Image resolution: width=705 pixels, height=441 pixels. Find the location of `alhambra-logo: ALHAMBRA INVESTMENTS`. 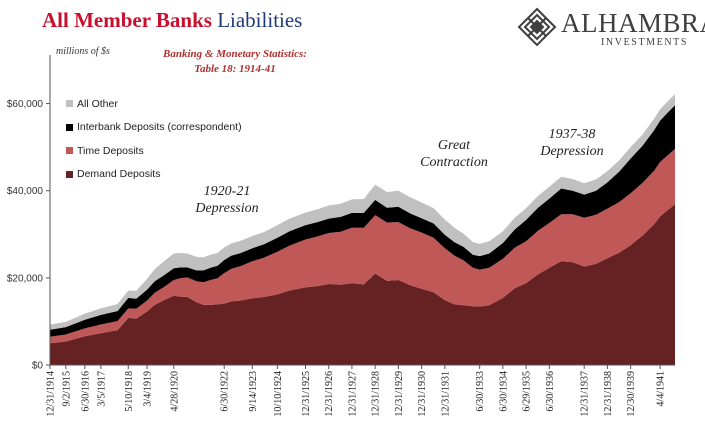

alhambra-logo: ALHAMBRA INVESTMENTS is located at coordinates (611, 27).